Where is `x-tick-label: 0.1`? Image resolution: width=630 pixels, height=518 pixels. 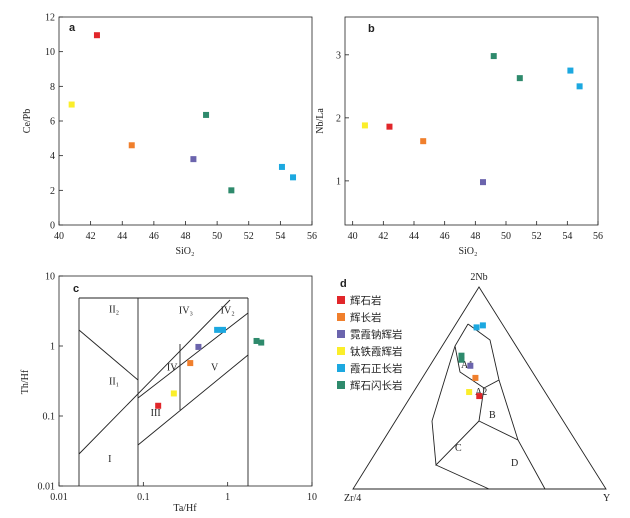 x-tick-label: 0.1 is located at coordinates (143, 497).